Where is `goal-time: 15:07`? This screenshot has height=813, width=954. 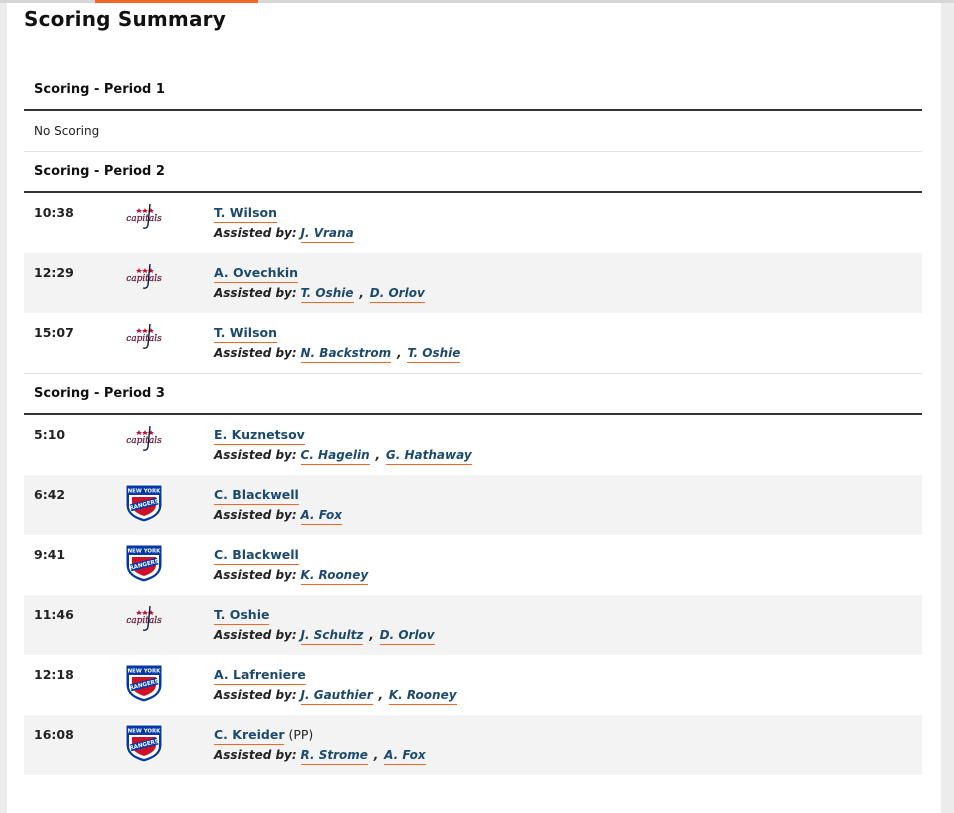
goal-time: 15:07 is located at coordinates (54, 332).